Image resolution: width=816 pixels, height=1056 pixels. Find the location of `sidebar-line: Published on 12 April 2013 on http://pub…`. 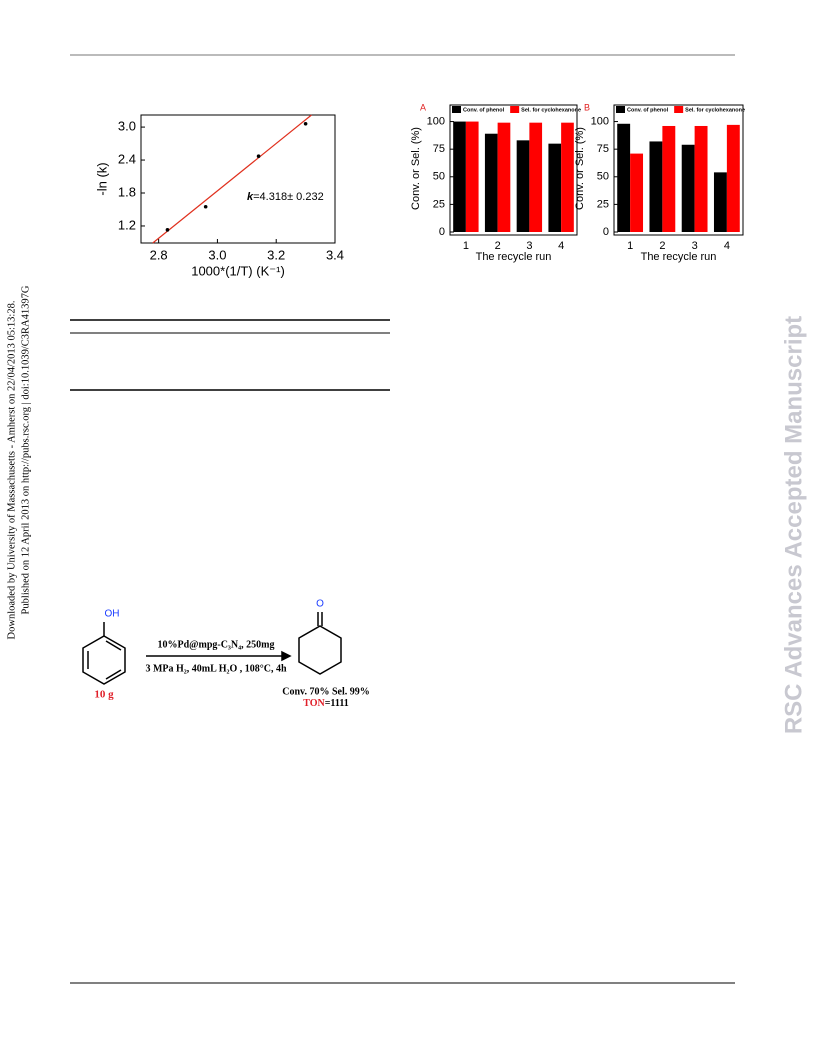

sidebar-line: Published on 12 April 2013 on http://pub… is located at coordinates (25, 449).